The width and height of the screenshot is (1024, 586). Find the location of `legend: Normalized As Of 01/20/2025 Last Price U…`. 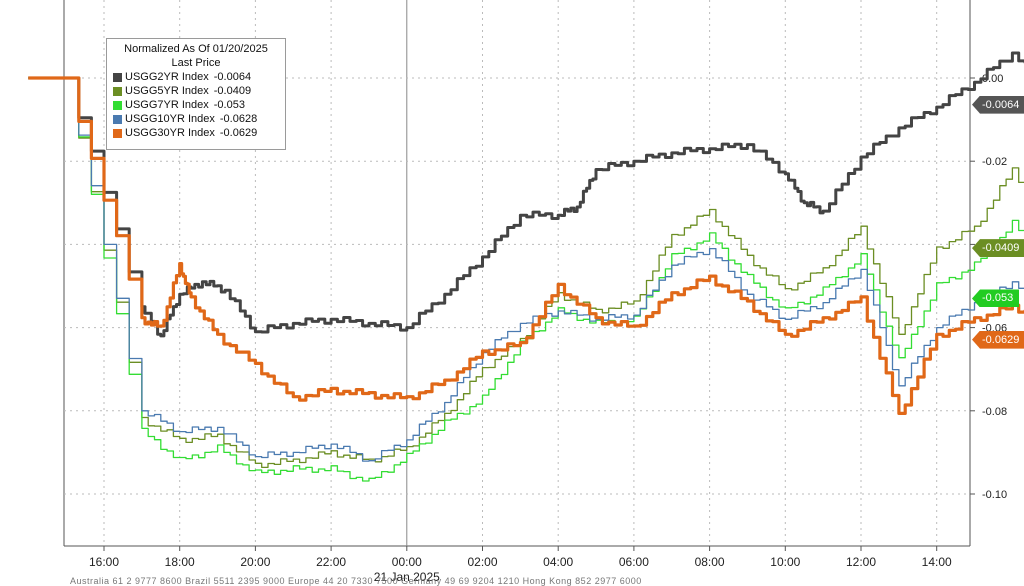

legend: Normalized As Of 01/20/2025 Last Price U… is located at coordinates (196, 94).